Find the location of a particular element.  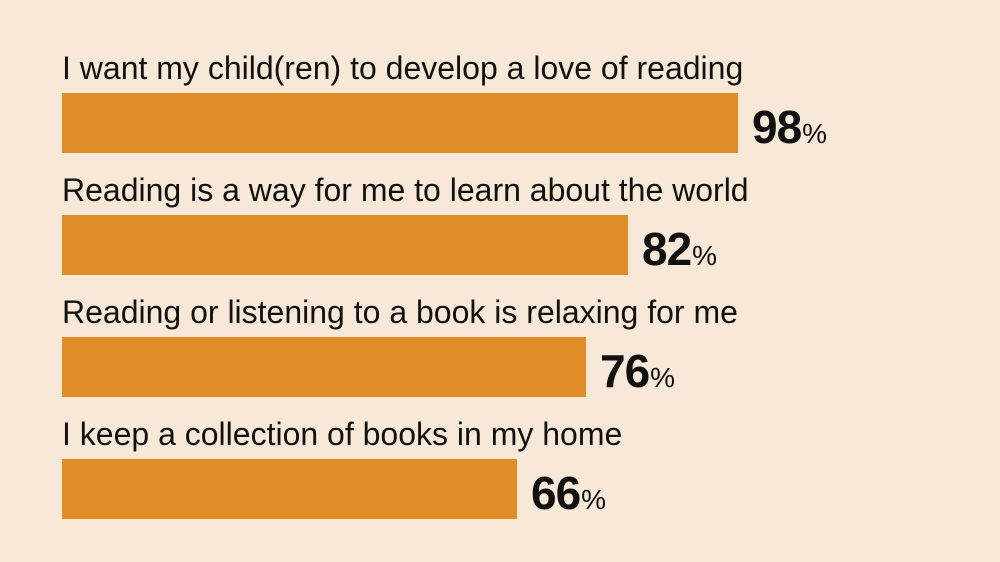

value-label: 82% is located at coordinates (679, 249).